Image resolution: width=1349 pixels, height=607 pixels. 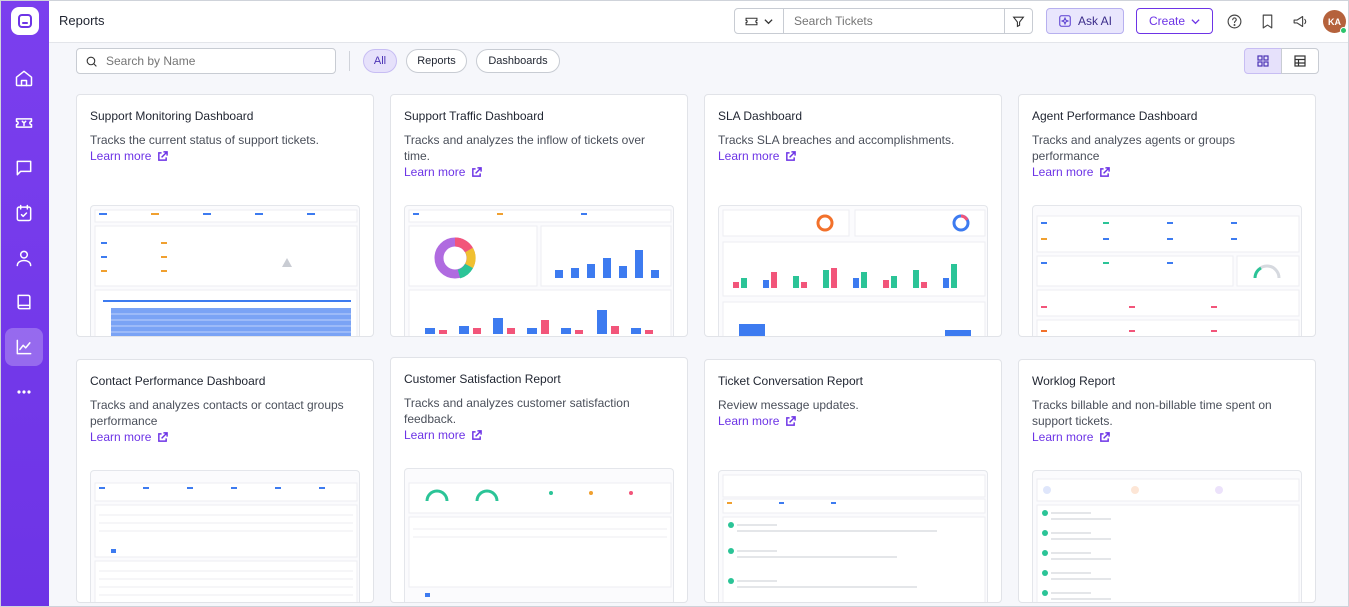 What do you see at coordinates (751, 21) in the screenshot?
I see `ticket-type-icon` at bounding box center [751, 21].